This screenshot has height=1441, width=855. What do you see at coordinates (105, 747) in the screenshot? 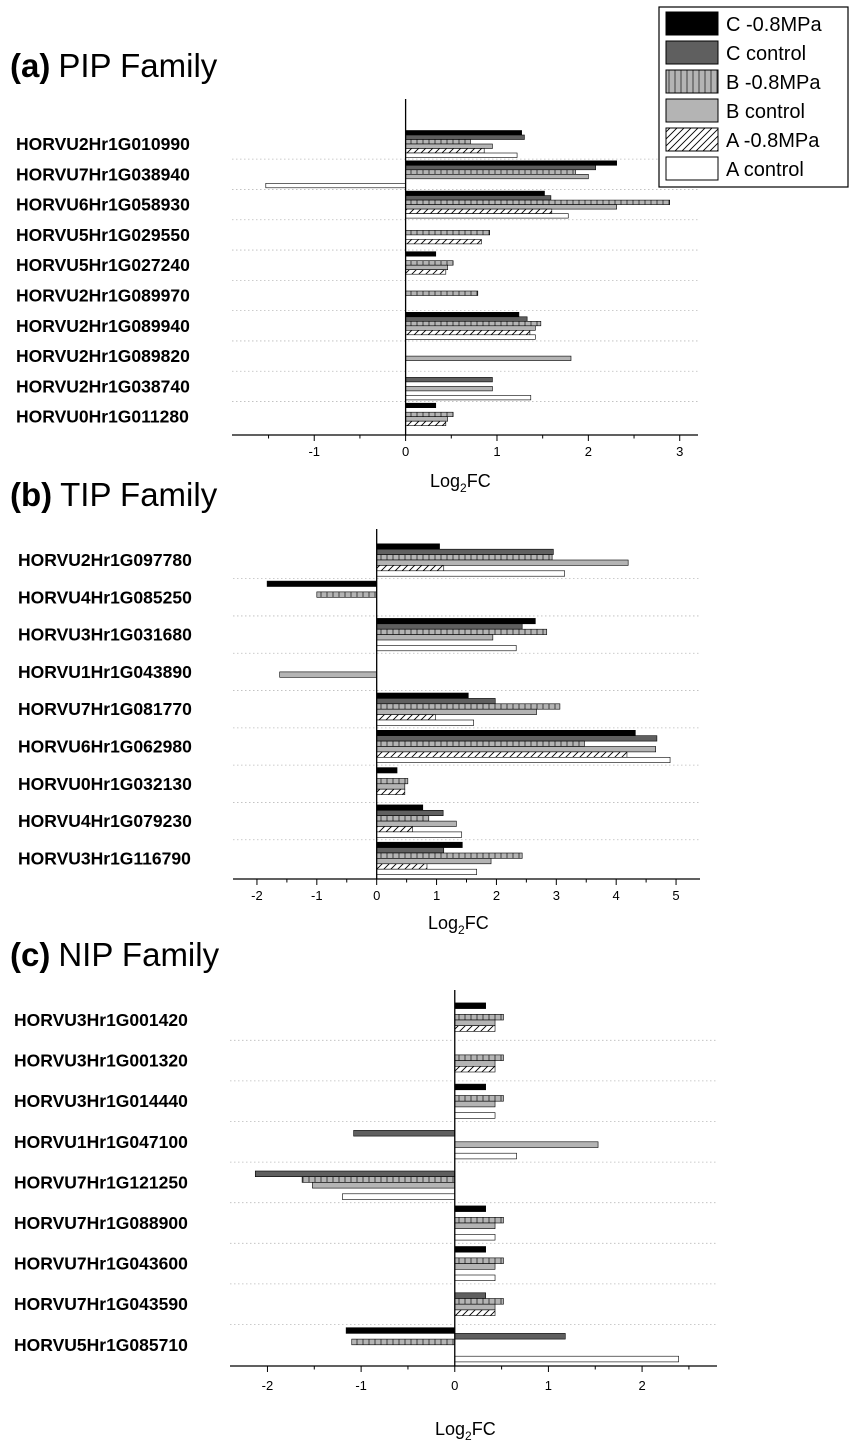
I see `gene-label: HORVU6Hr1G062980` at bounding box center [105, 747].